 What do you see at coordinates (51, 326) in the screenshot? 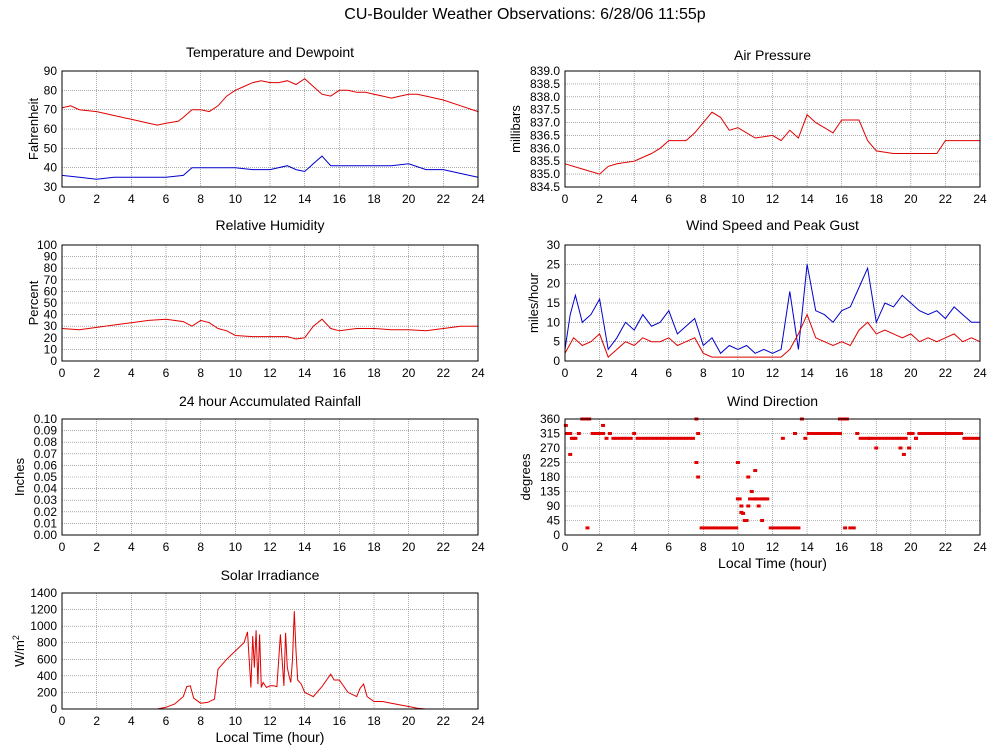
I see `y-tick-label: 30` at bounding box center [51, 326].